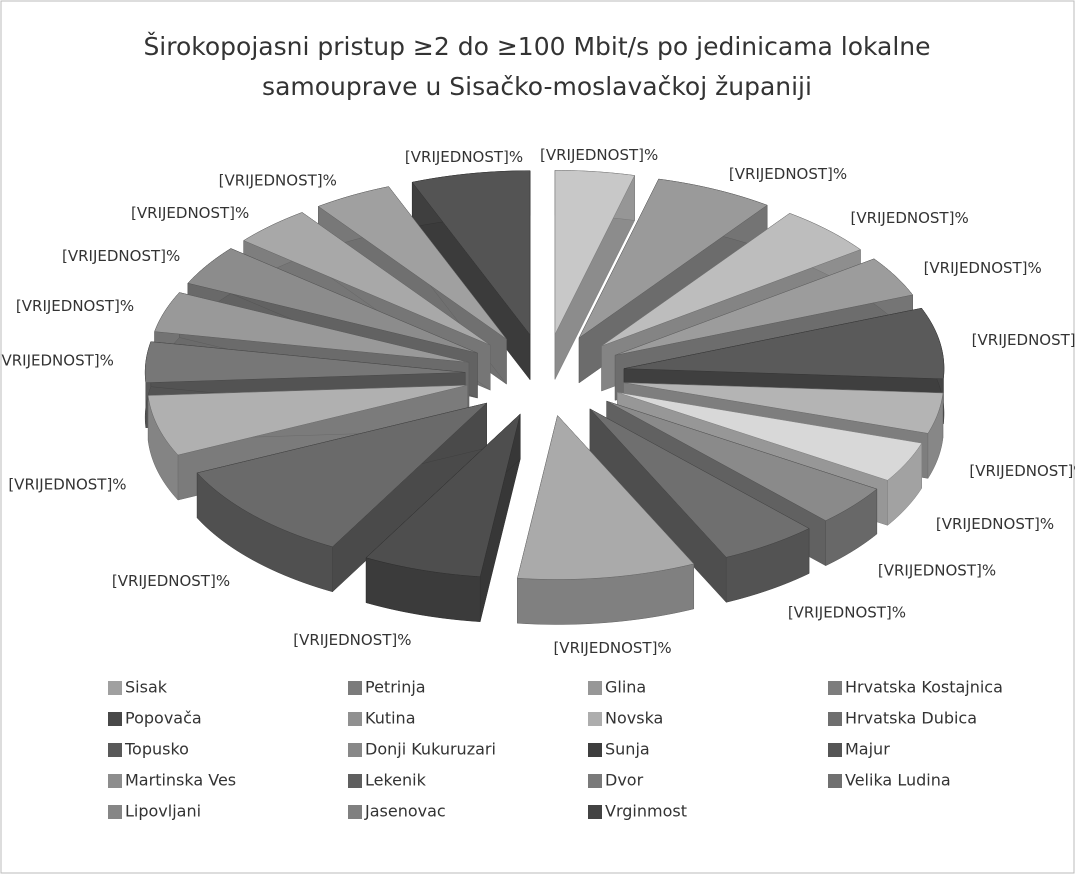  Describe the element at coordinates (430, 749) in the screenshot. I see `legend-label: Donji Kukuruzari` at that location.